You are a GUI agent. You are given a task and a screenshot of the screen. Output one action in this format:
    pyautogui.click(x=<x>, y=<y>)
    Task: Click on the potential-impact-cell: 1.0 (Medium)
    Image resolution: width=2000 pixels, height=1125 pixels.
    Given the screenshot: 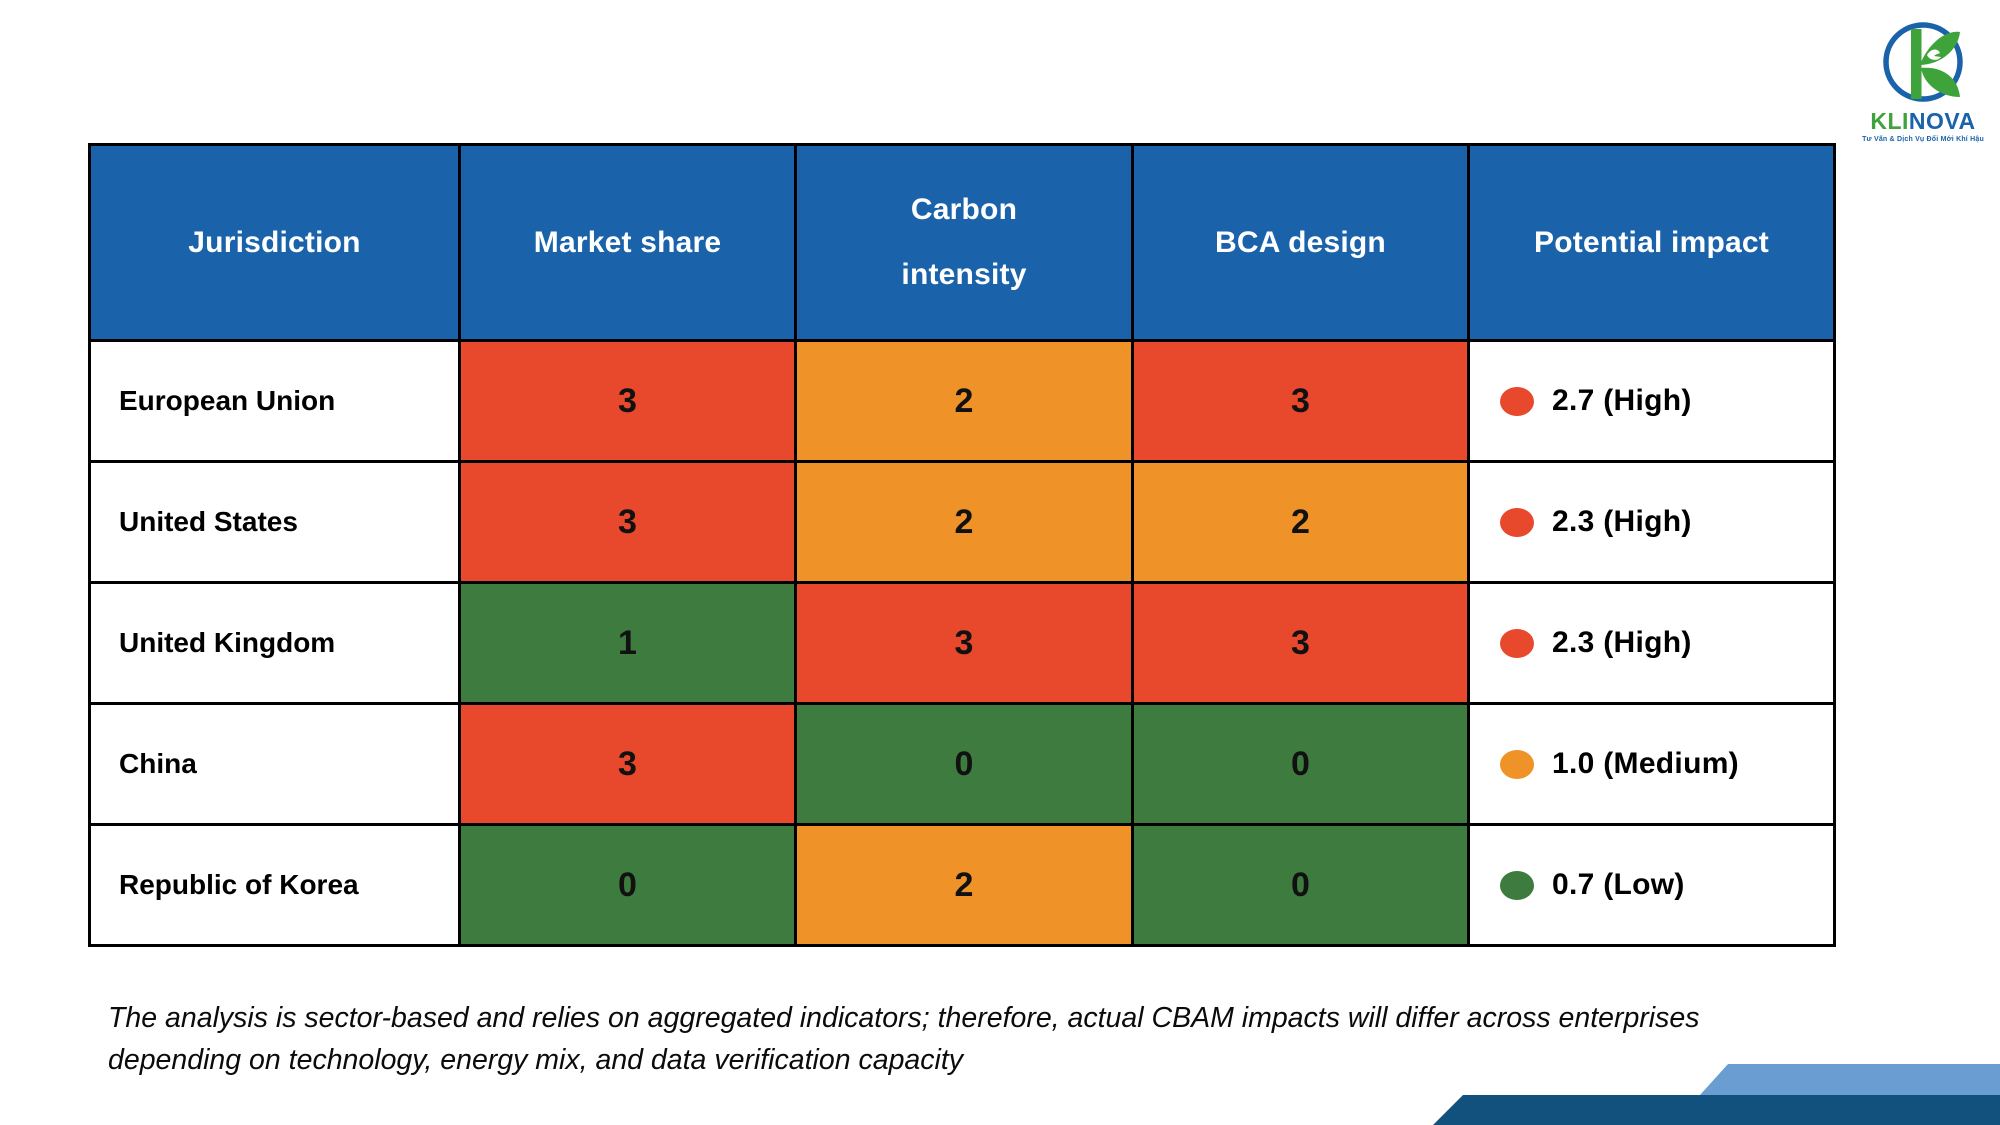 What is the action you would take?
    pyautogui.click(x=1651, y=764)
    